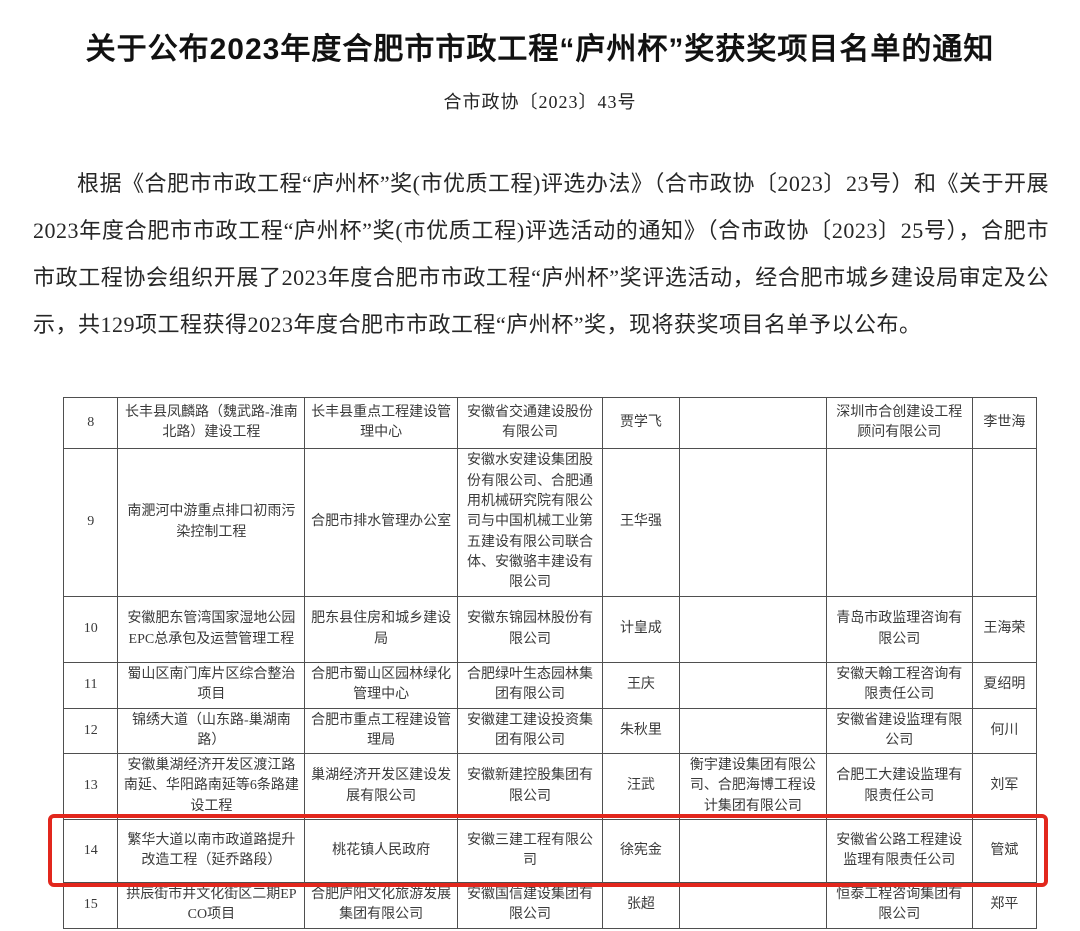 This screenshot has width=1080, height=931. Describe the element at coordinates (381, 629) in the screenshot. I see `cell-owner-unit: 肥东县住房和城乡建设局` at that location.